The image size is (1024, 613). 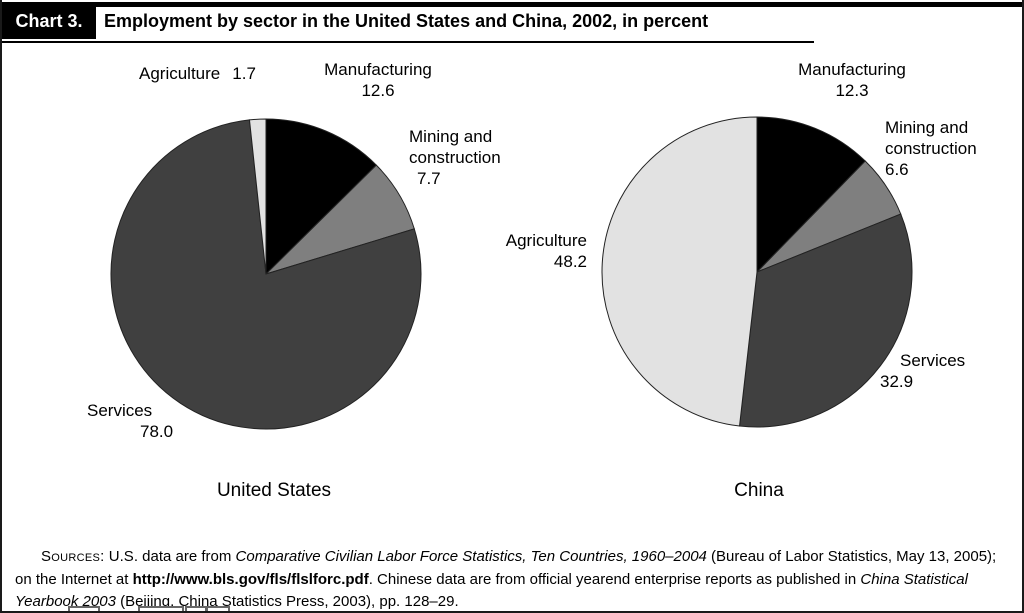 What do you see at coordinates (897, 169) in the screenshot?
I see `china-mining-value: 6.6` at bounding box center [897, 169].